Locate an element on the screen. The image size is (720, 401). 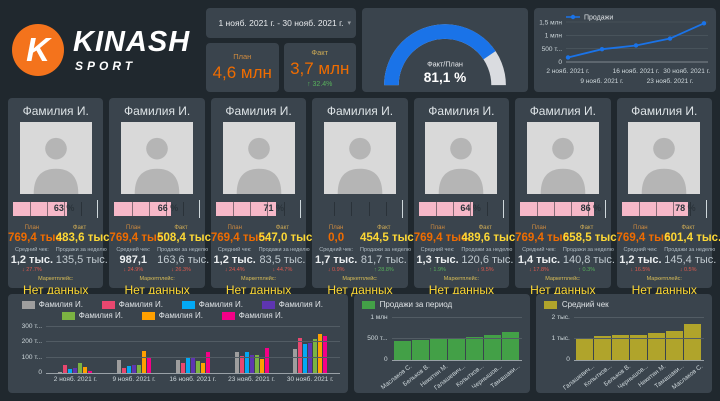
marketplace-value: Нет данных is located at coordinates (664, 290).